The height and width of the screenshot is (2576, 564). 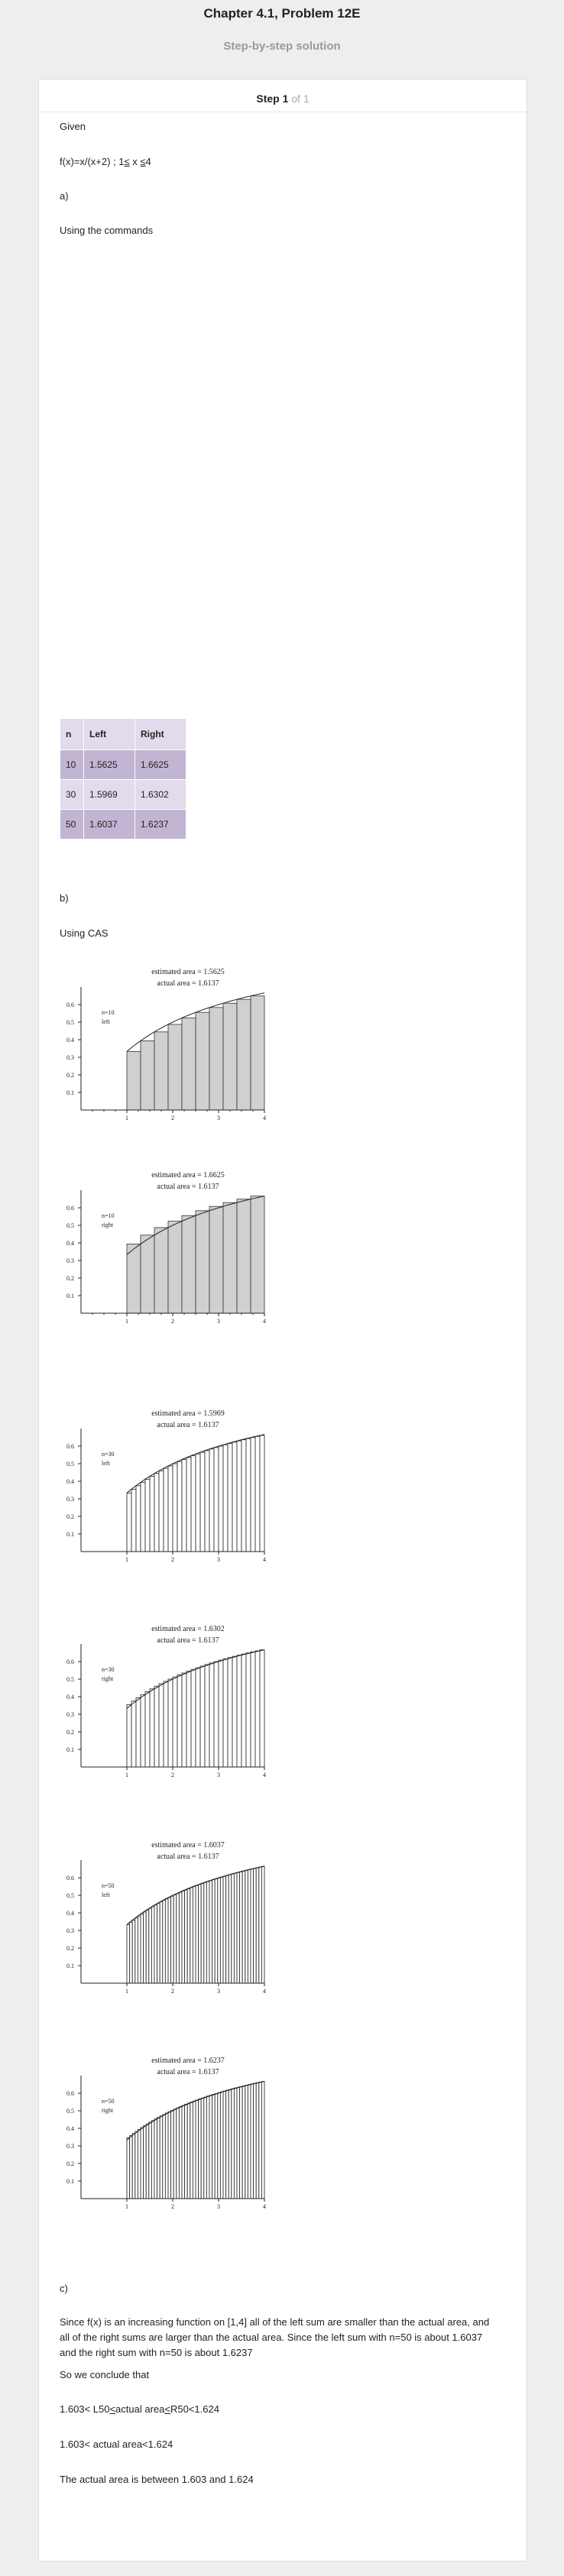 I want to click on function-prefix: f(x)=x/(x+2) ; 1, so click(x=93, y=161).